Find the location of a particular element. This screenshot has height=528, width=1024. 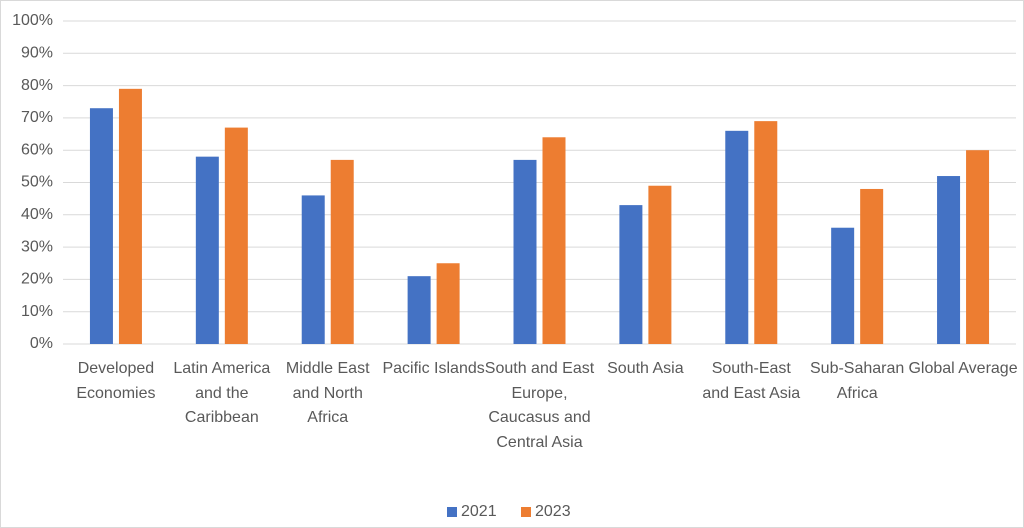

y-tick-label: 80% is located at coordinates (37, 85).